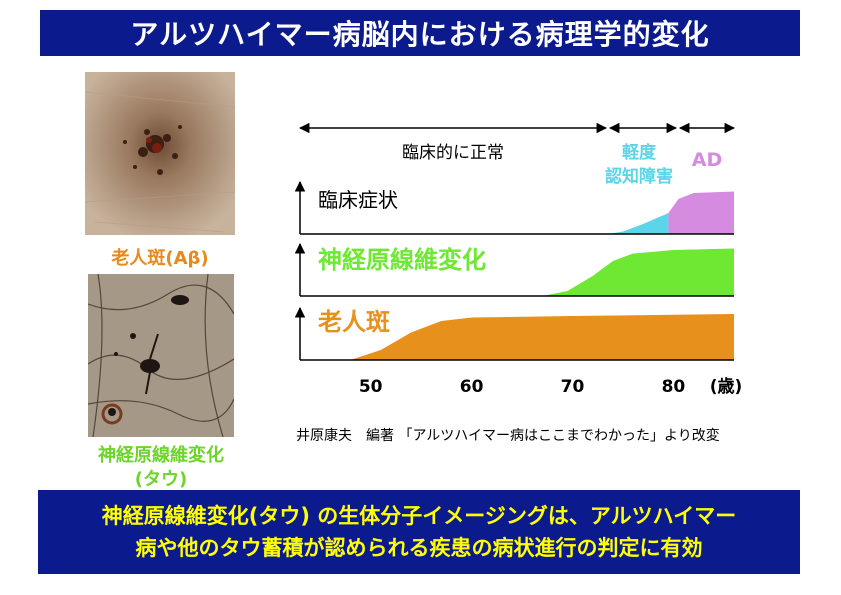 The width and height of the screenshot is (841, 595). I want to click on x-tick-1: 60, so click(472, 387).